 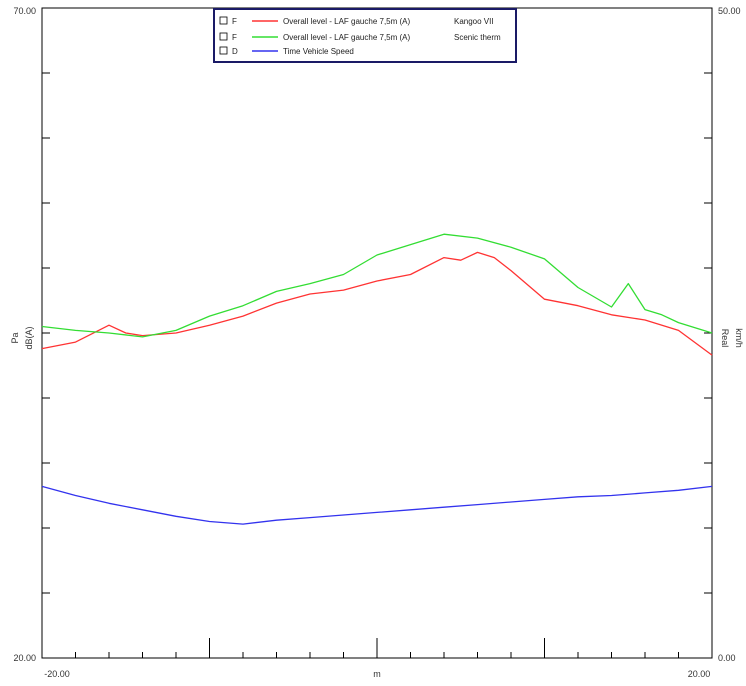 What do you see at coordinates (729, 11) in the screenshot?
I see `y-right-top-label: 50.00` at bounding box center [729, 11].